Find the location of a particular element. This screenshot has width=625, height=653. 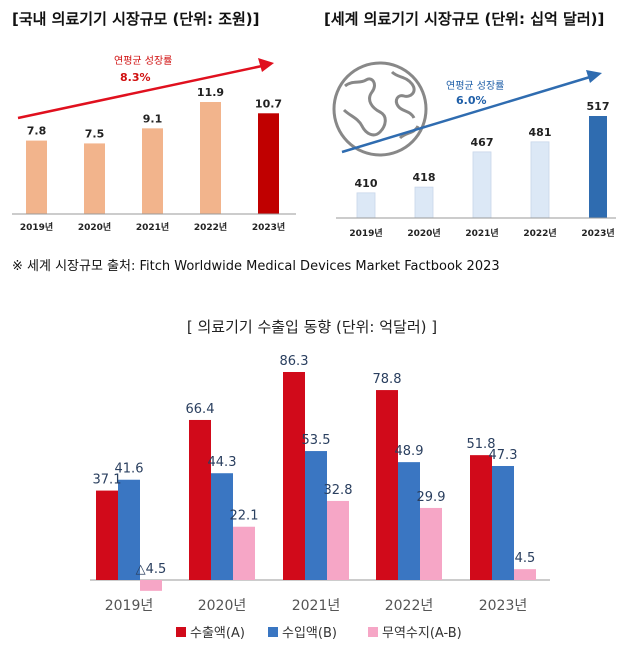

trade-value-label: 41.6 is located at coordinates (129, 469).